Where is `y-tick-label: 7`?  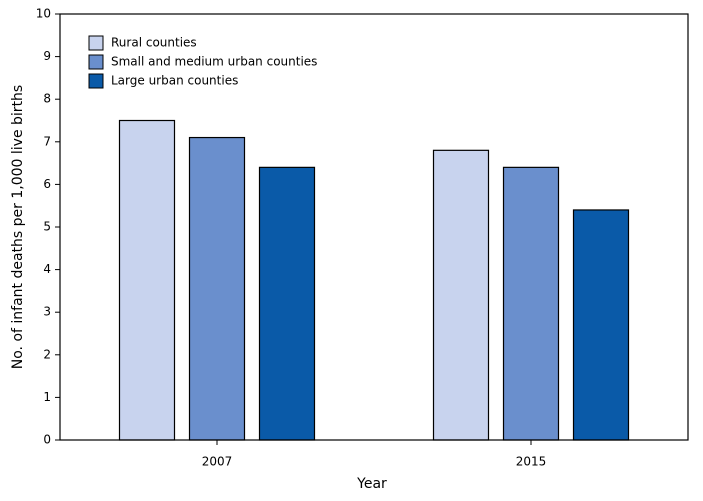 y-tick-label: 7 is located at coordinates (47, 141).